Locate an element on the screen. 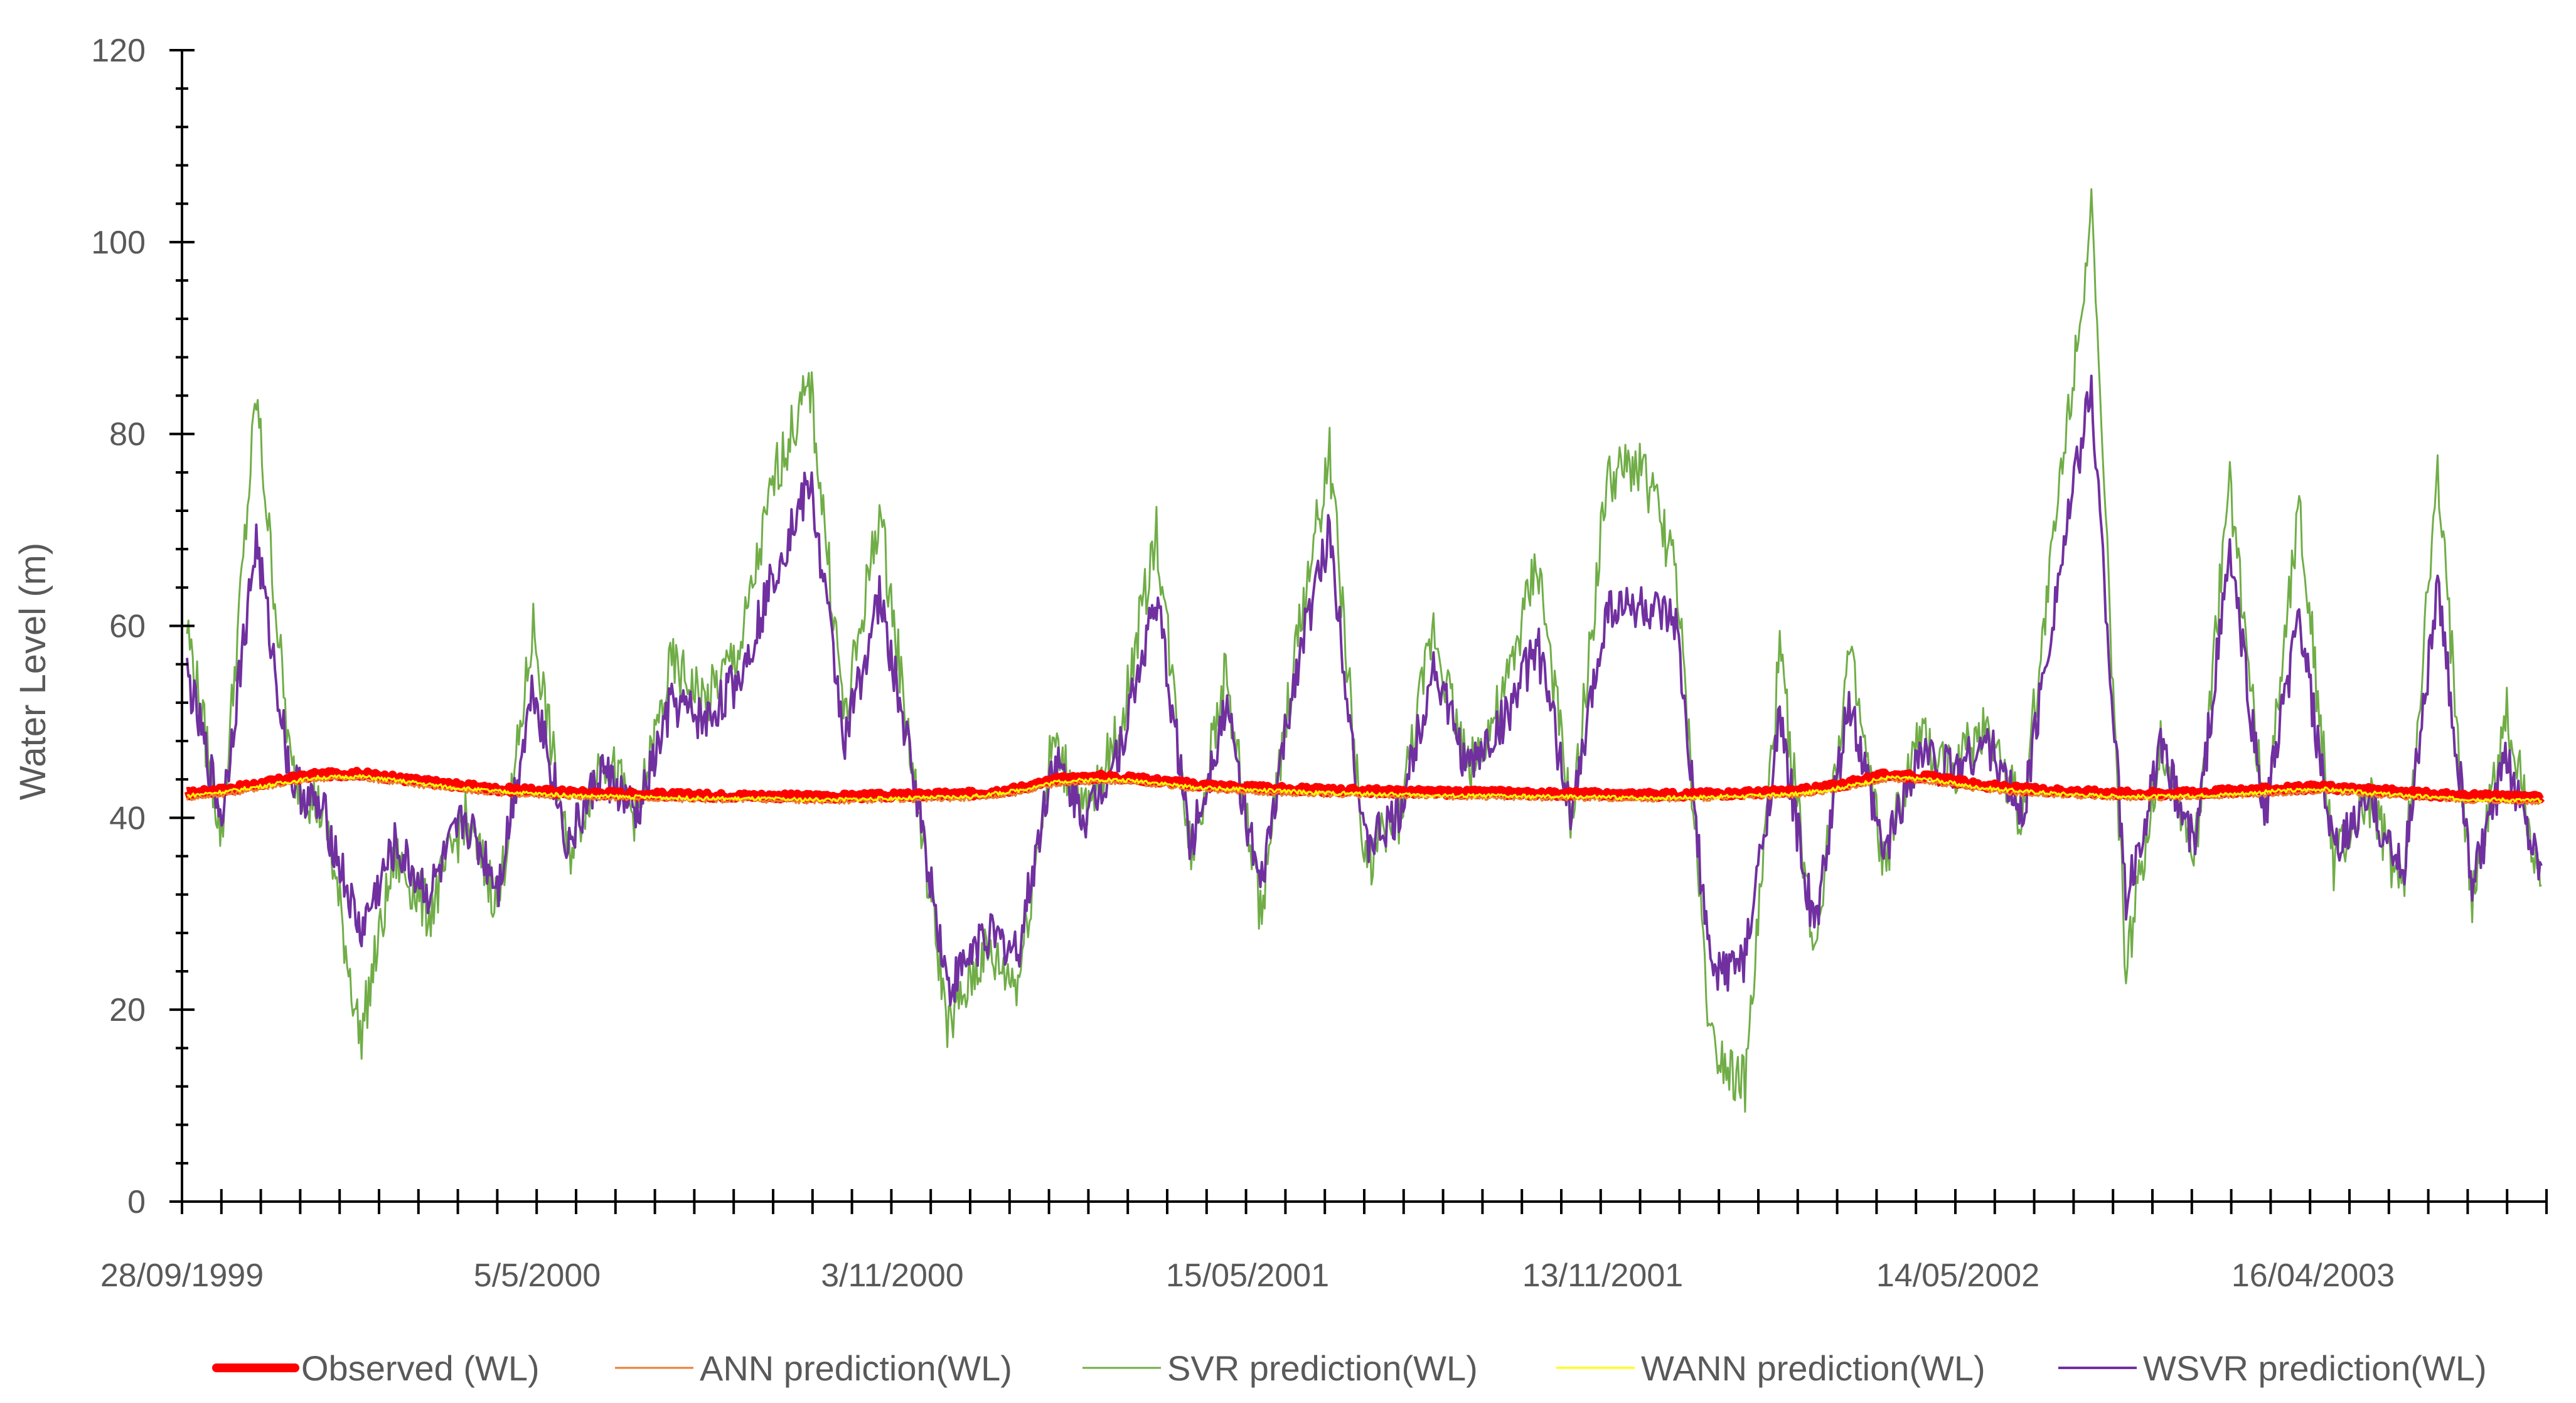  series-line-ann-prediction-wl is located at coordinates (1363, 791).